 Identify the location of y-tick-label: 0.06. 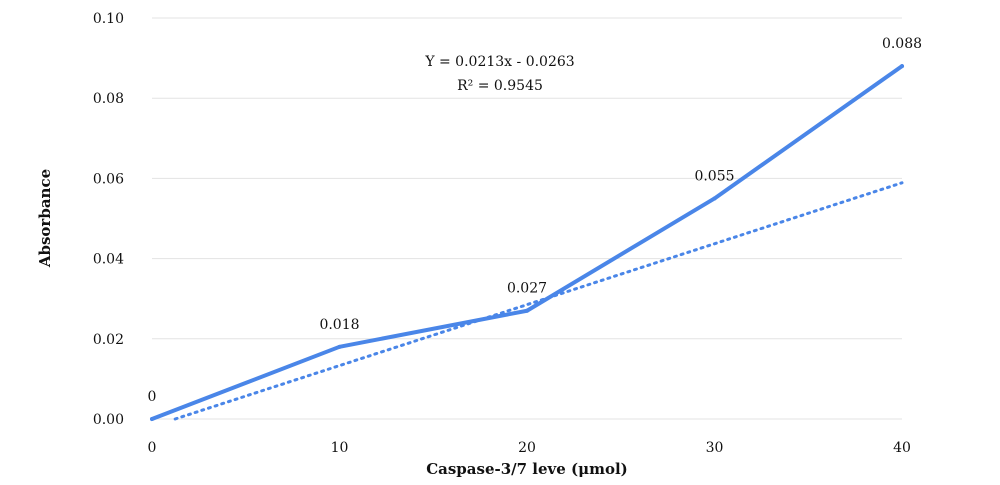
(108, 179).